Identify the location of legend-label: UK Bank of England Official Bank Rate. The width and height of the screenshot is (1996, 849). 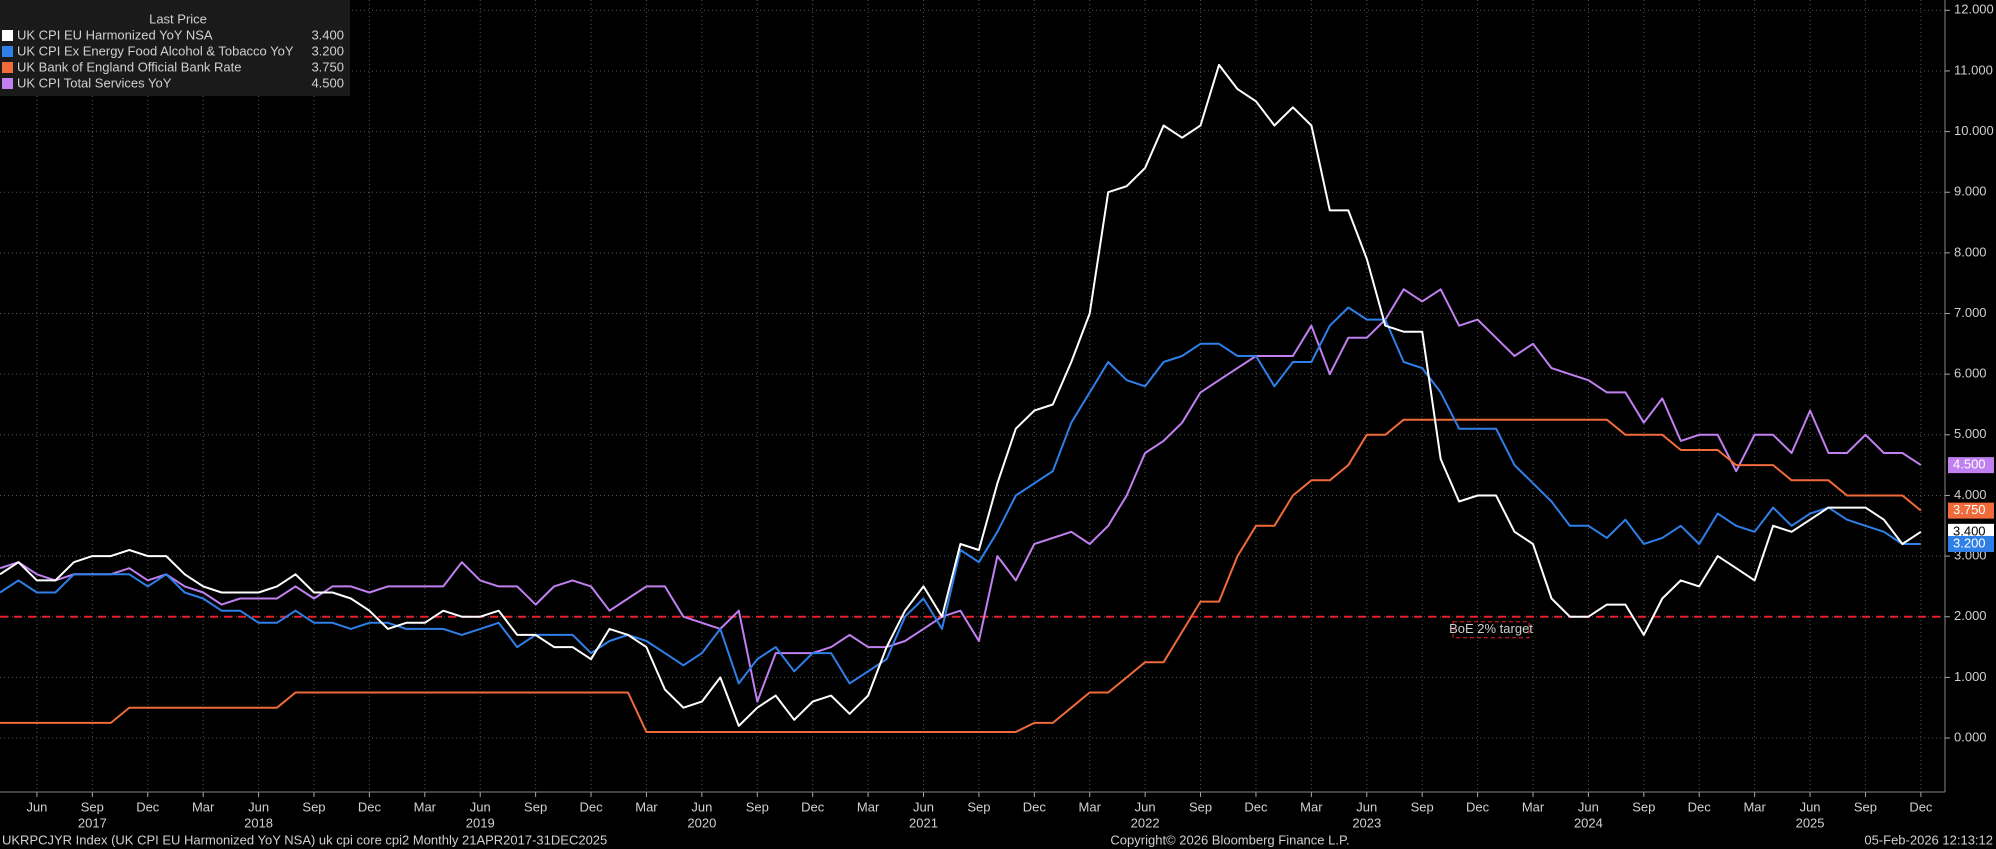
(129, 66).